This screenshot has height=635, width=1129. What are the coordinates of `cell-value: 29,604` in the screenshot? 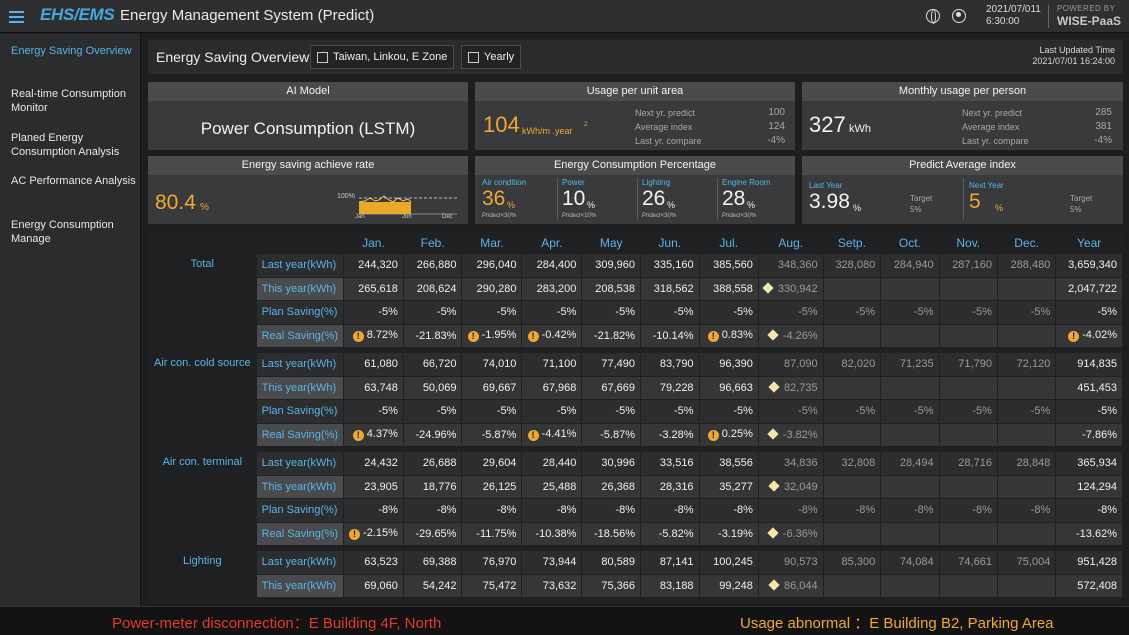 It's located at (499, 463).